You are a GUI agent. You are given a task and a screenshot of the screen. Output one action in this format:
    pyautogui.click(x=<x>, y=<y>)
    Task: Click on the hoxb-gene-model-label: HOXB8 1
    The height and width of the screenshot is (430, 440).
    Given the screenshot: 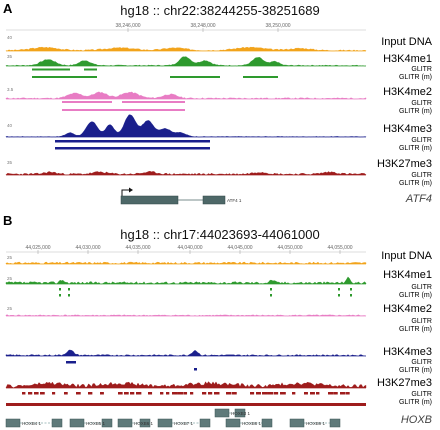 What is the action you would take?
    pyautogui.click(x=252, y=423)
    